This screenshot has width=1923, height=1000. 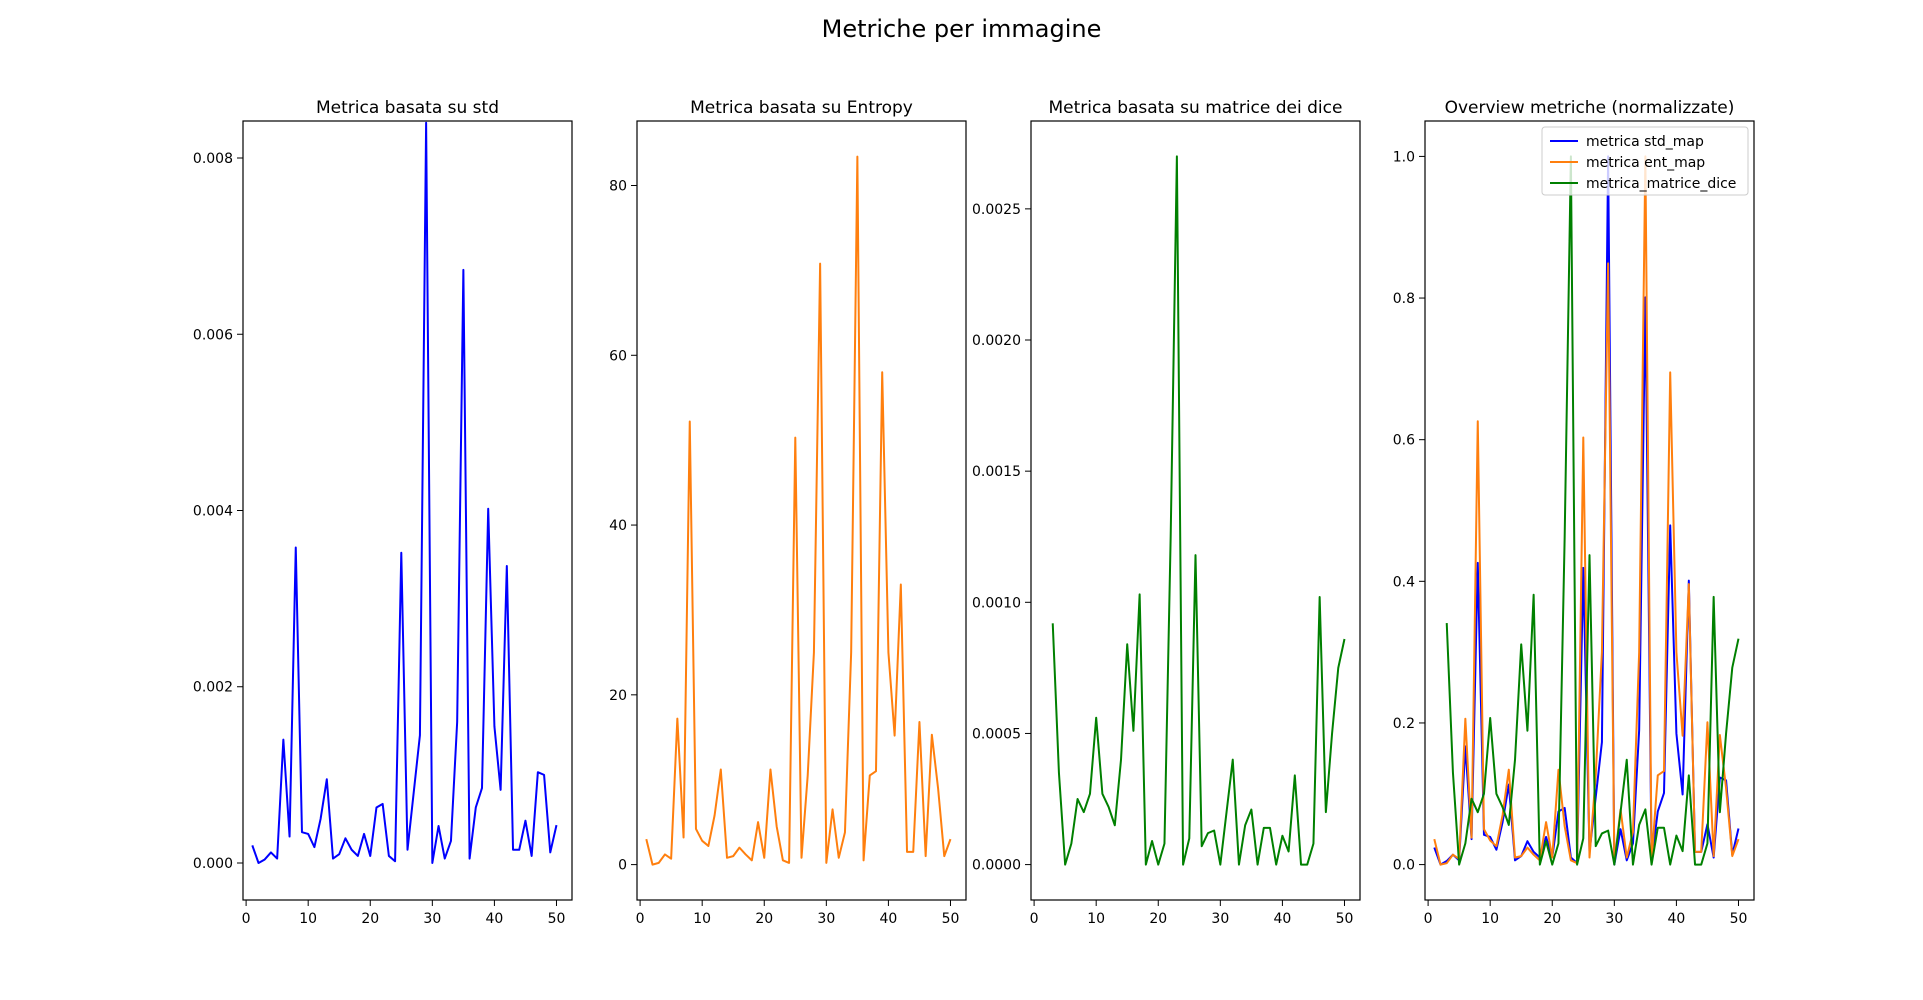 What do you see at coordinates (618, 187) in the screenshot?
I see `y-tick-label: 80` at bounding box center [618, 187].